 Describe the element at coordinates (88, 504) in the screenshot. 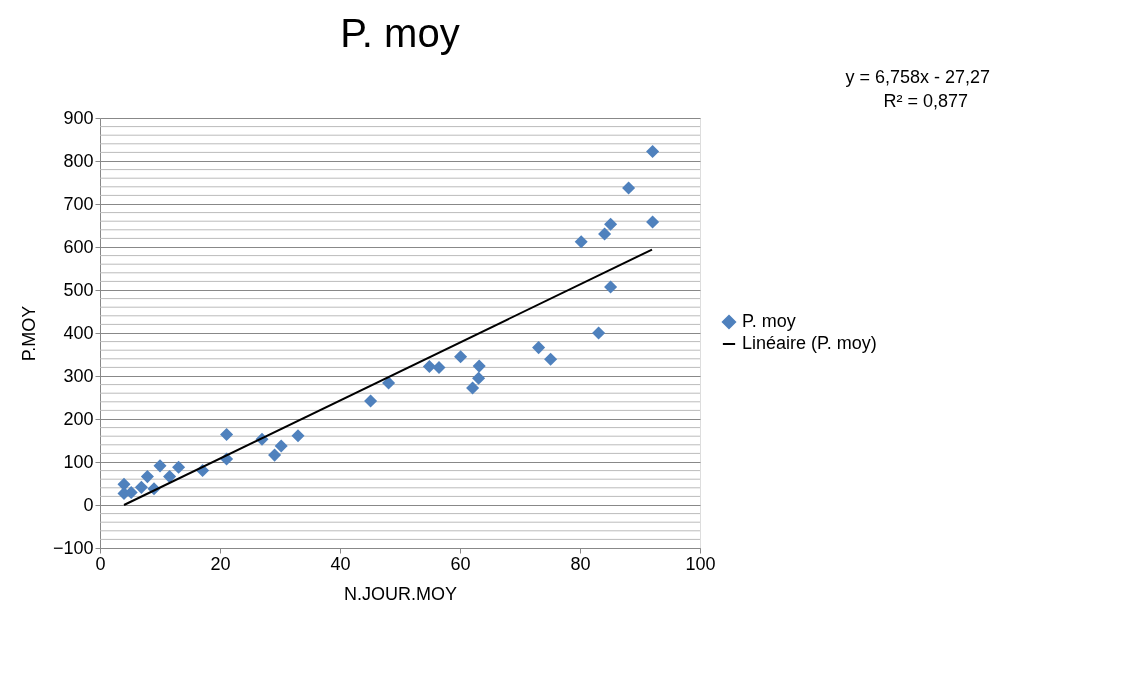

I see `y-tick-label: 0` at that location.